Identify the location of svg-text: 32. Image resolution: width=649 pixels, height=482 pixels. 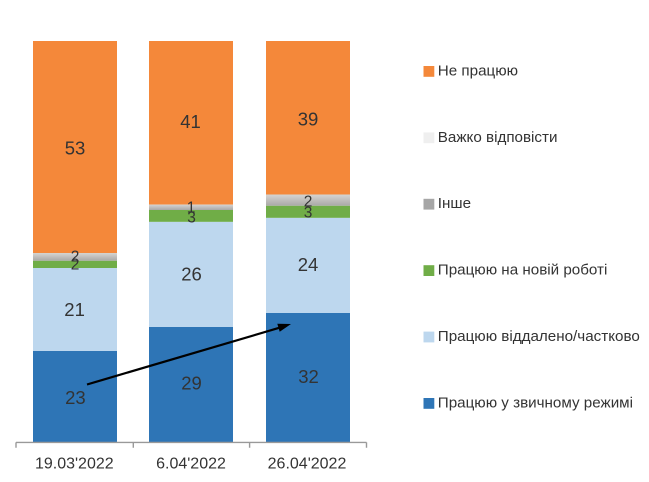
(308, 376).